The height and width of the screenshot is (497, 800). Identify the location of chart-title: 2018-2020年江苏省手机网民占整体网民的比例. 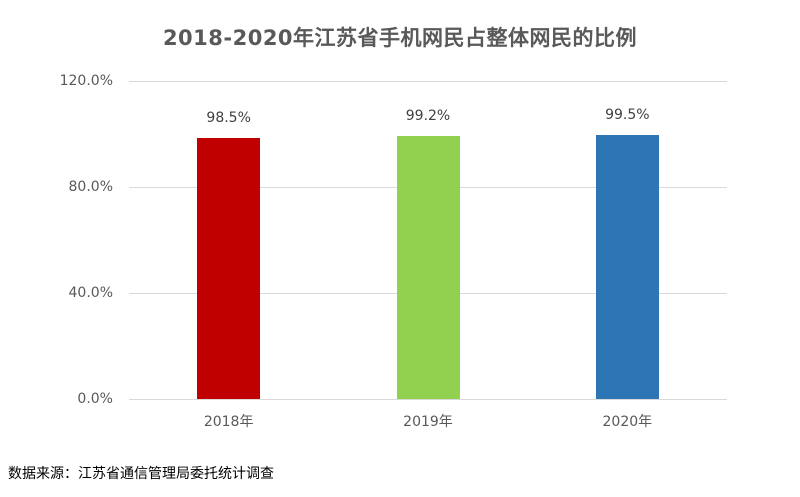
(400, 38).